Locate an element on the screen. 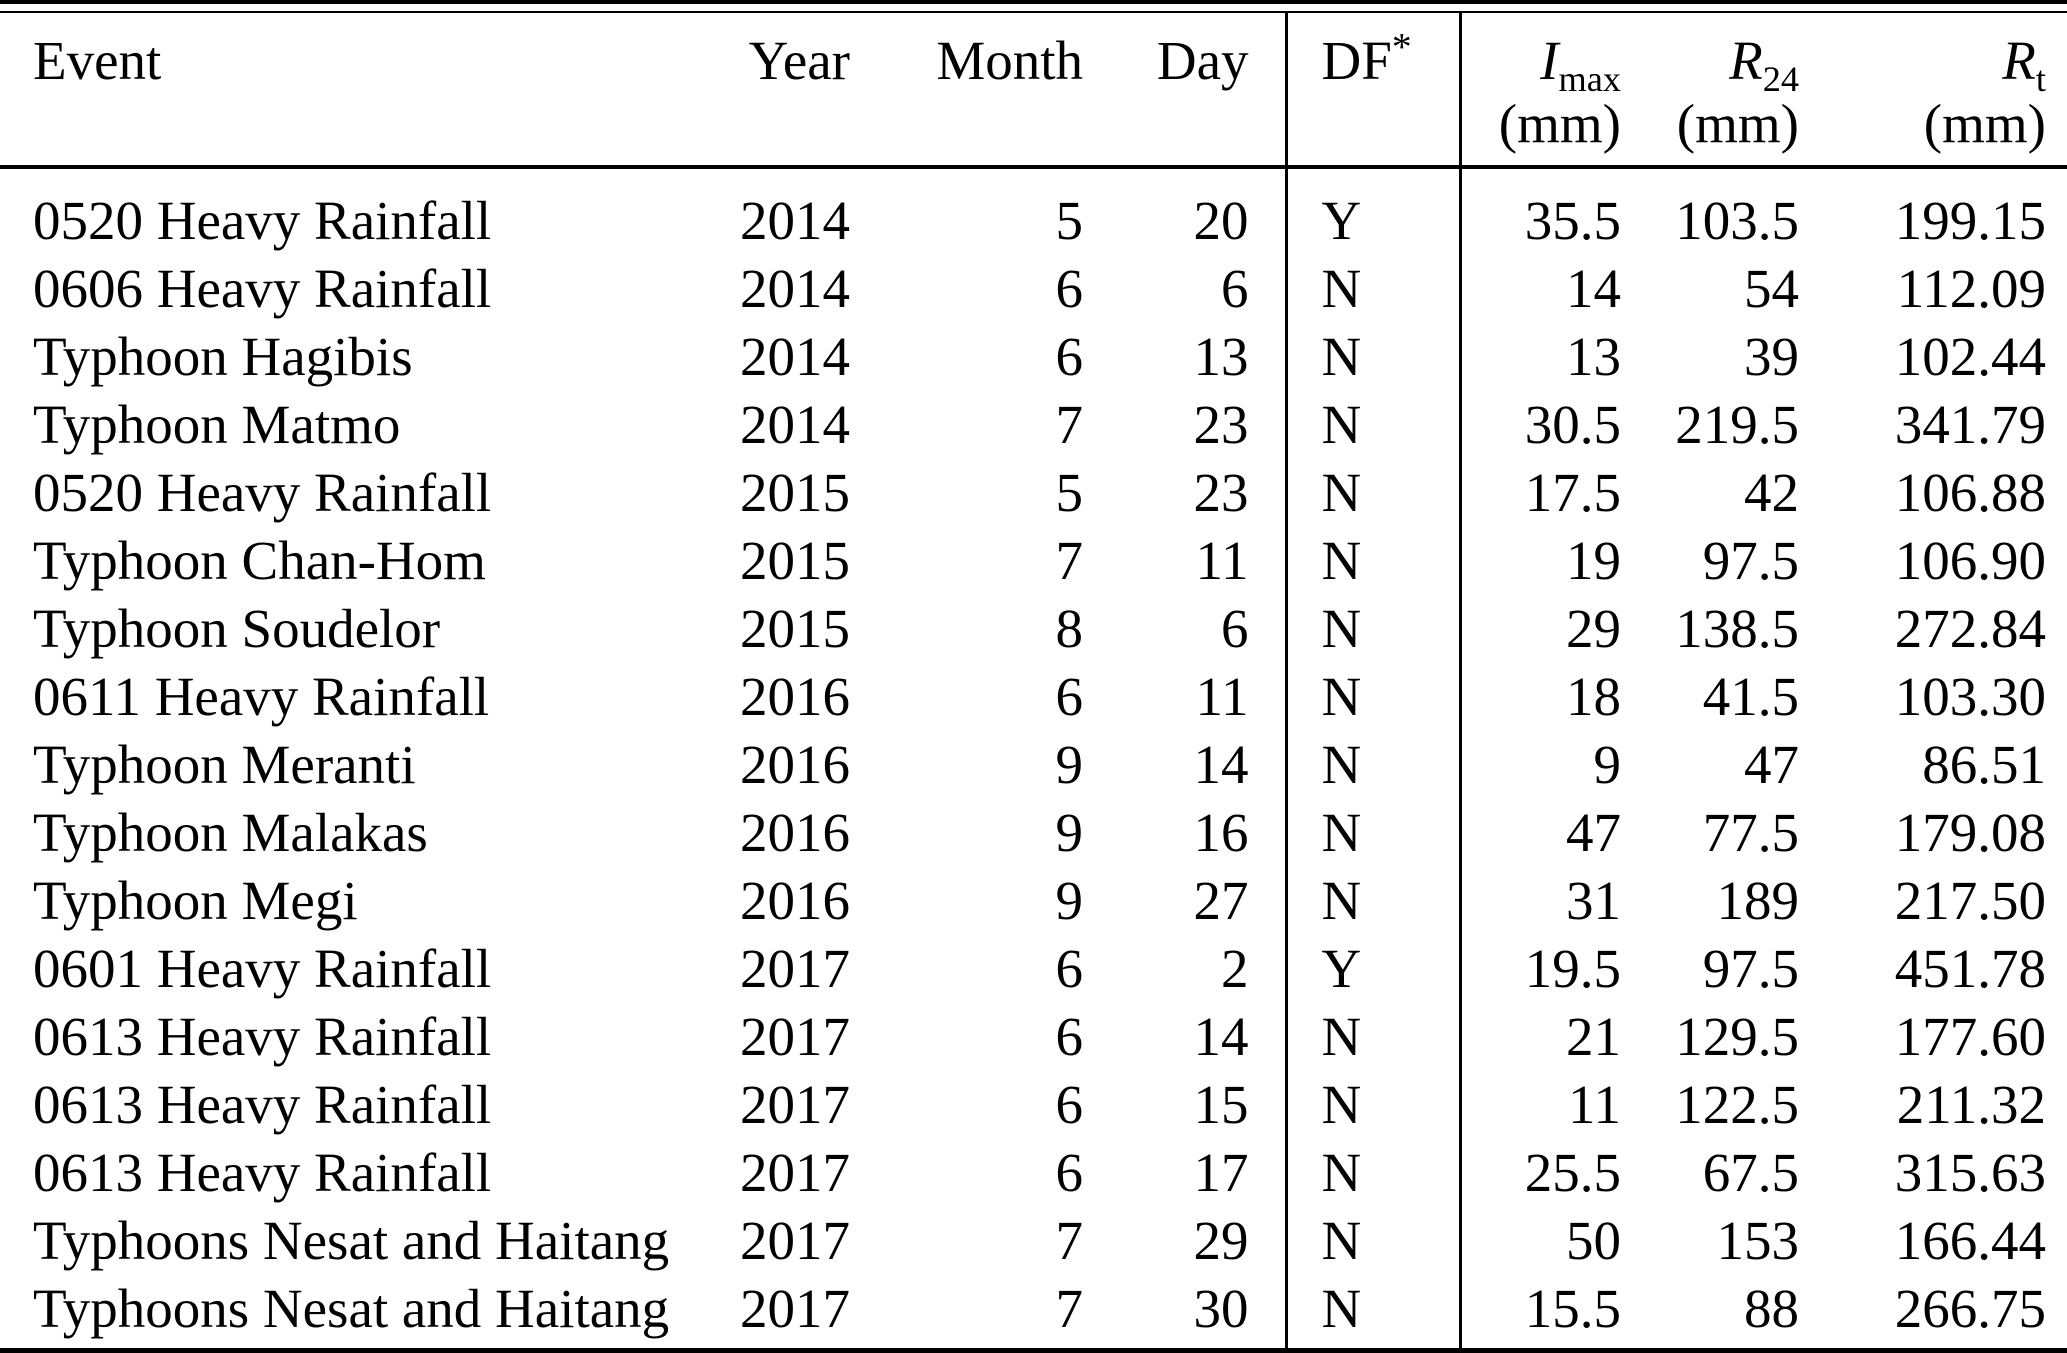  cell-df: Y is located at coordinates (1373, 210).